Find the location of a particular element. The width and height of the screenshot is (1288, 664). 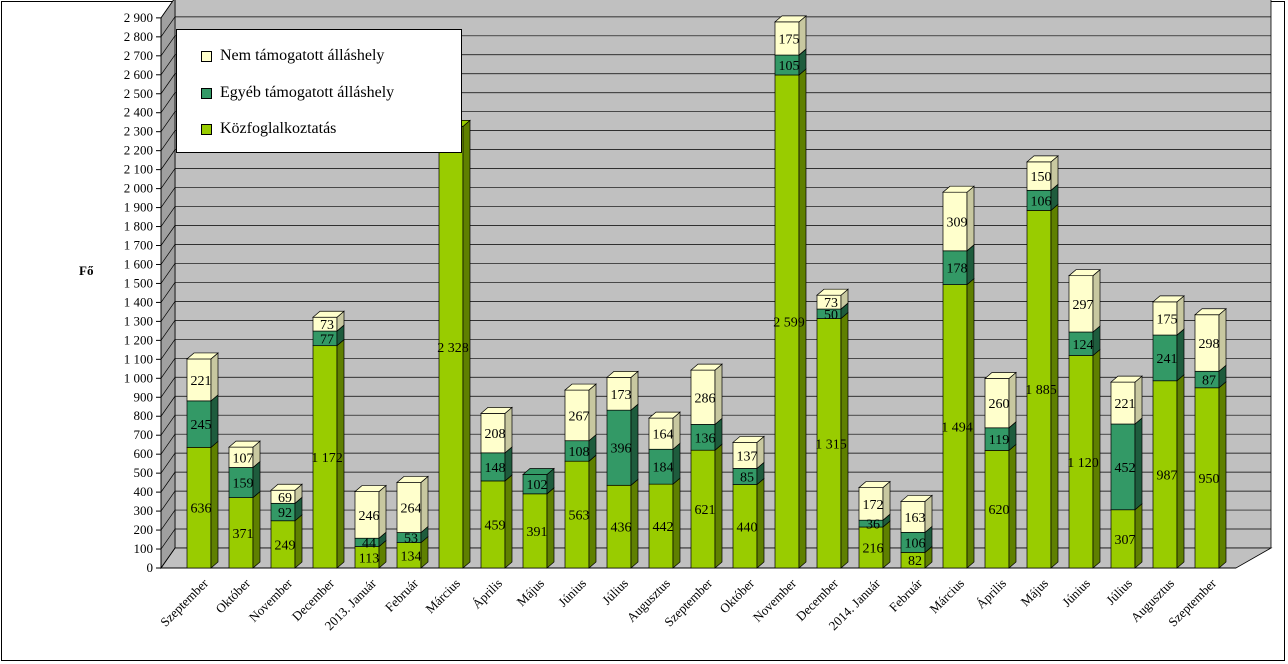

data-label: 82 is located at coordinates (915, 561).